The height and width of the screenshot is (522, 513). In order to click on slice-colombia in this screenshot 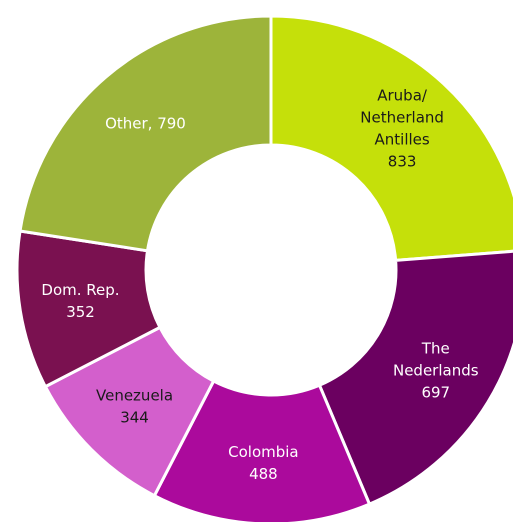, I will do `click(261, 450)`.